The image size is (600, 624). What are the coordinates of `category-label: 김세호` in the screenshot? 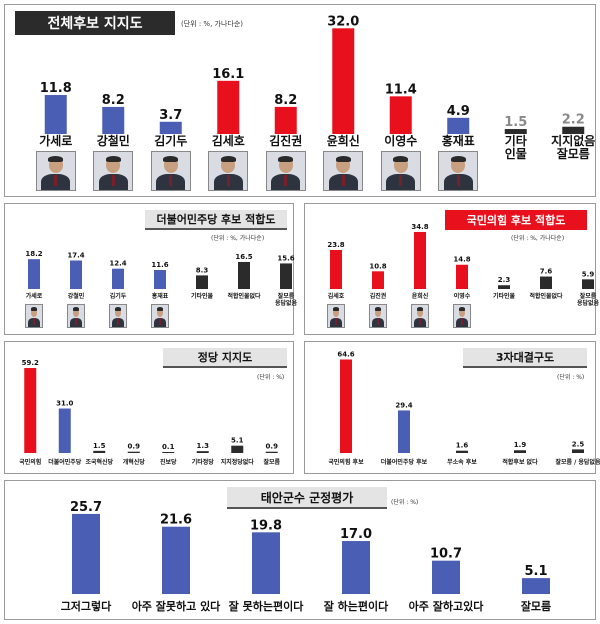 It's located at (228, 140).